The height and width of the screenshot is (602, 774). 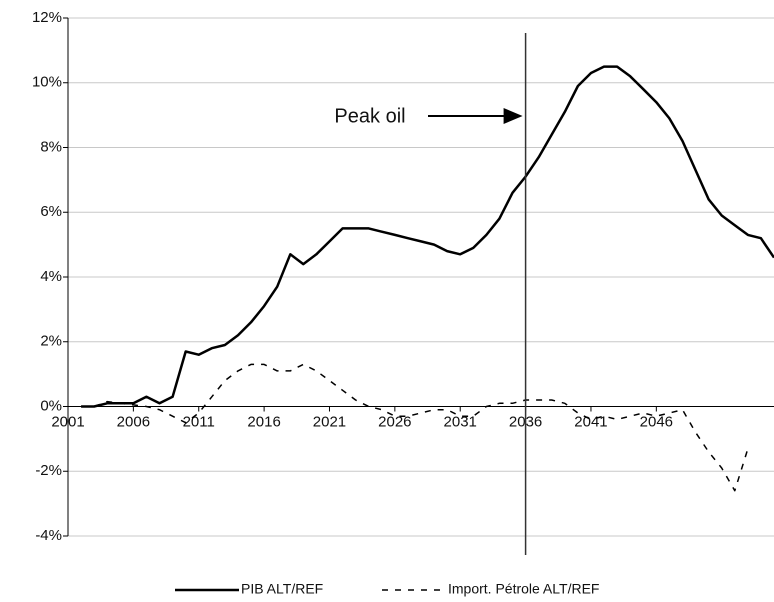 I want to click on y-tick-label: -4%, so click(x=48, y=535).